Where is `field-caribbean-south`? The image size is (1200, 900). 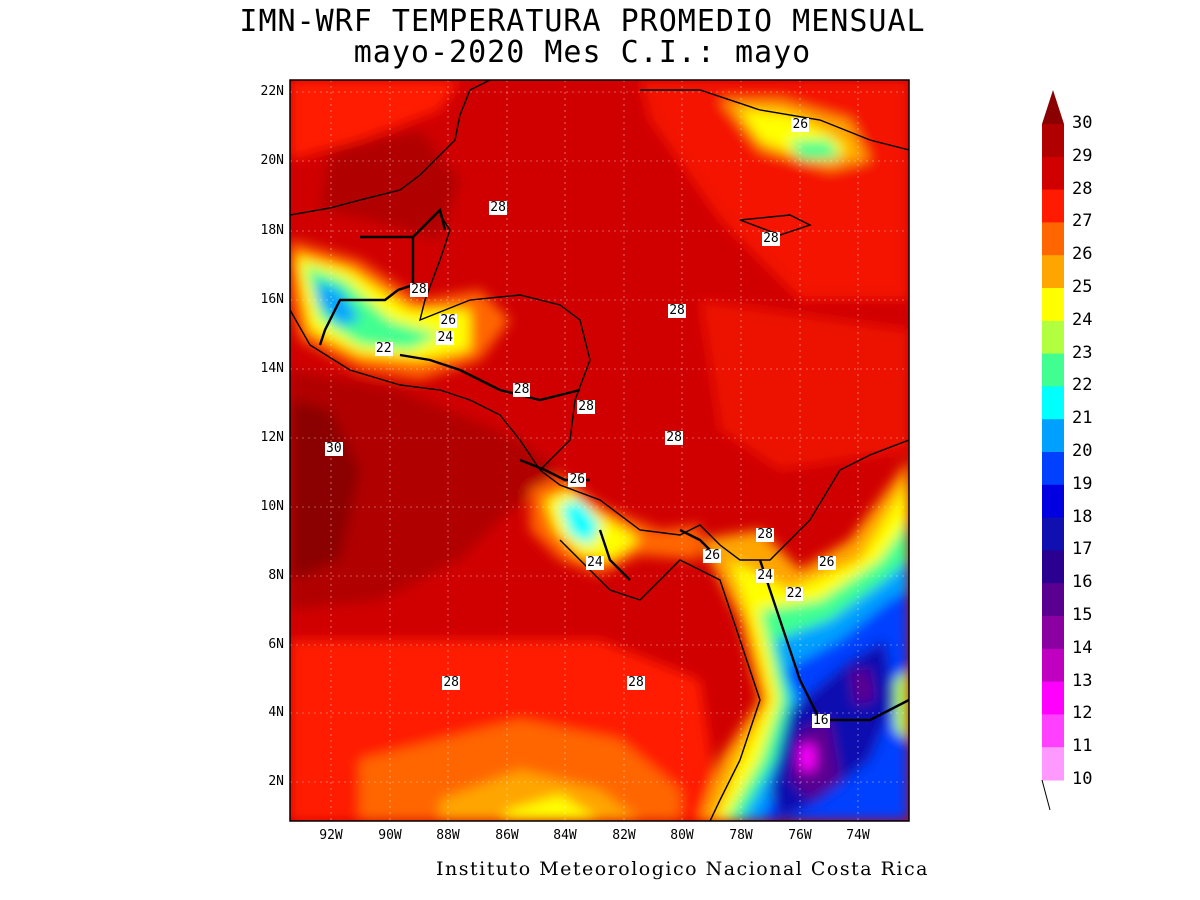
field-caribbean-south is located at coordinates (804, 385).